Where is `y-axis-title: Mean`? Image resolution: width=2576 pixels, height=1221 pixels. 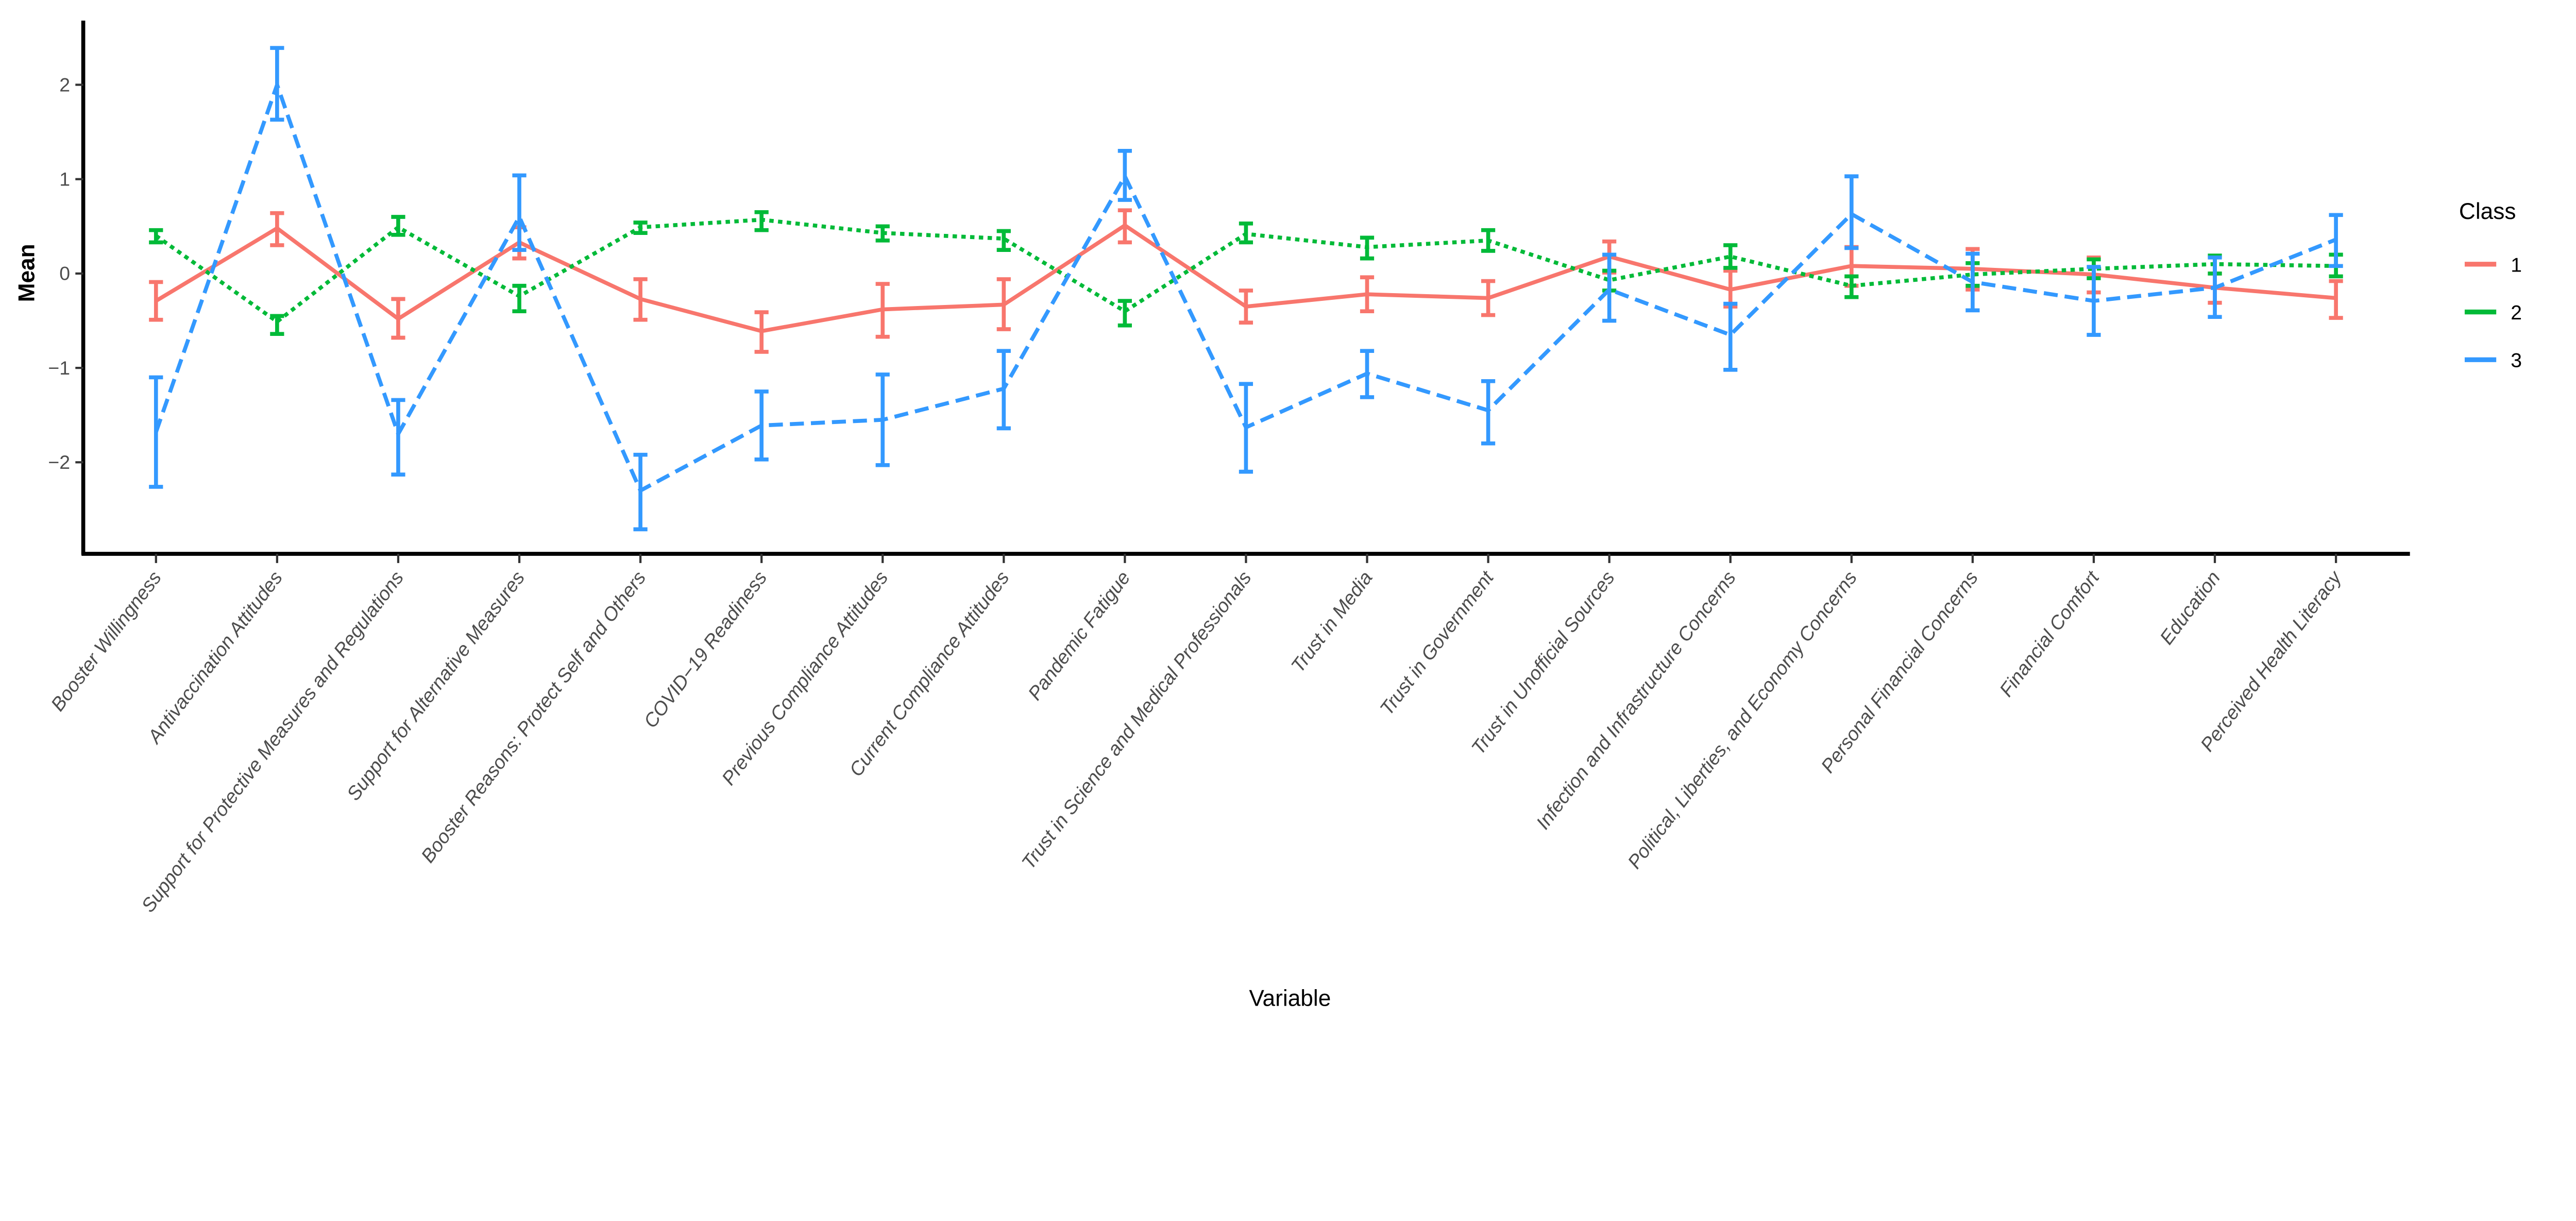 y-axis-title: Mean is located at coordinates (26, 273).